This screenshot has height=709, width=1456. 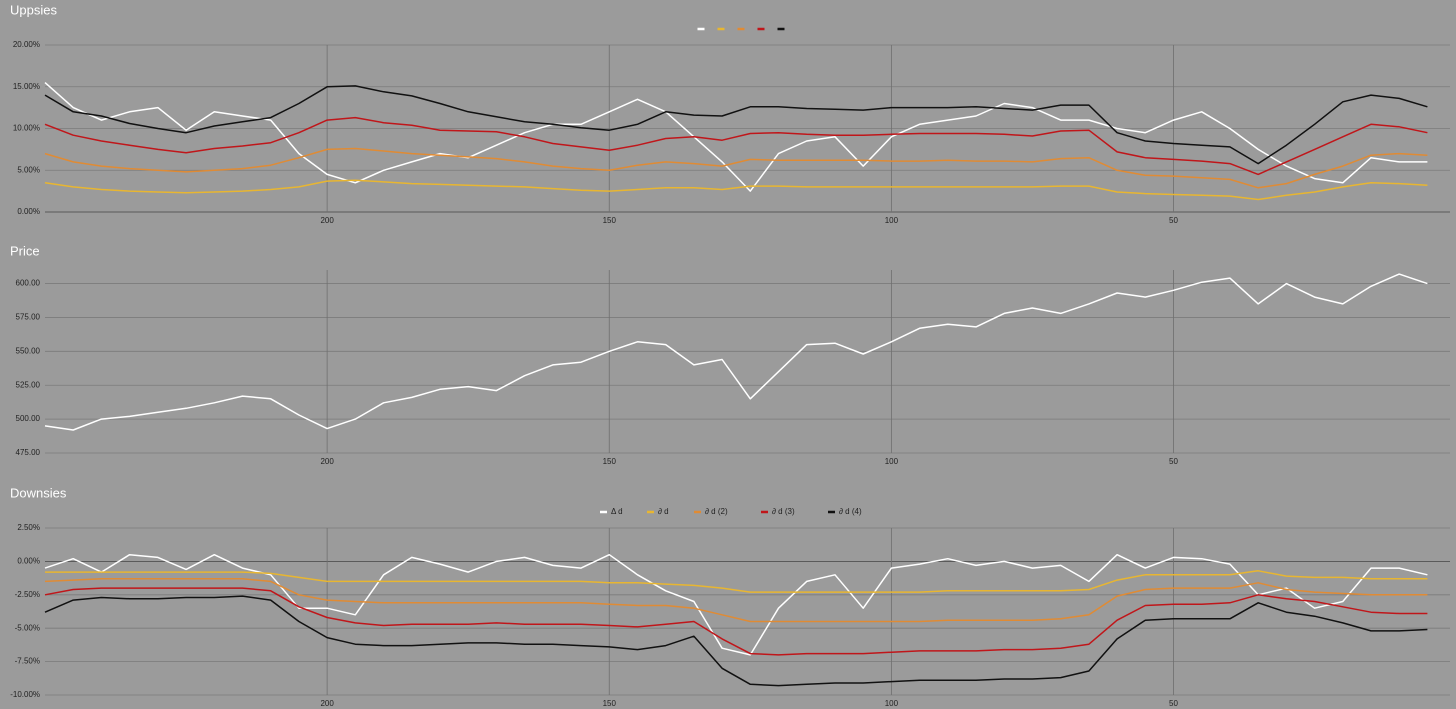 What do you see at coordinates (28, 452) in the screenshot?
I see `y-tick-label: 475.00` at bounding box center [28, 452].